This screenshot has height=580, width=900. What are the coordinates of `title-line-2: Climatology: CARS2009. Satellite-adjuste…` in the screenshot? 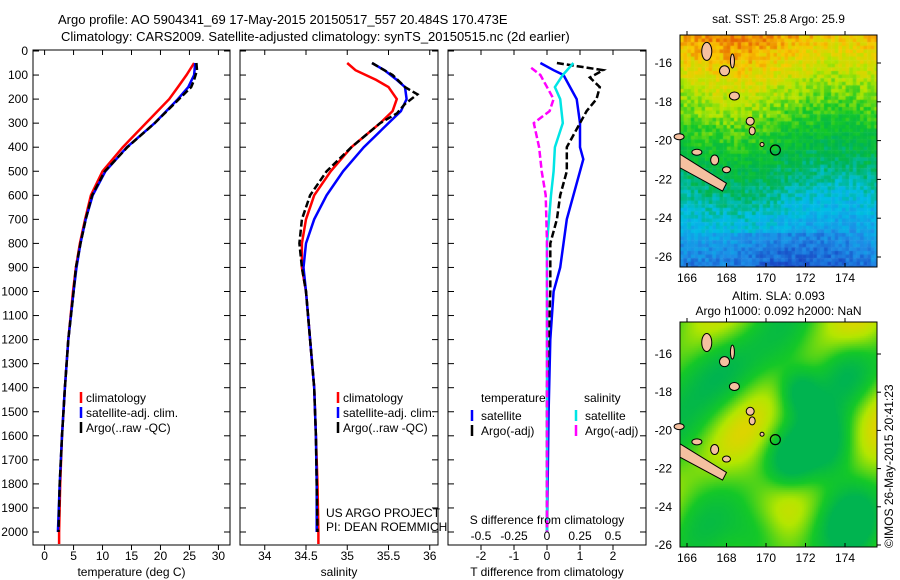 It's located at (315, 36).